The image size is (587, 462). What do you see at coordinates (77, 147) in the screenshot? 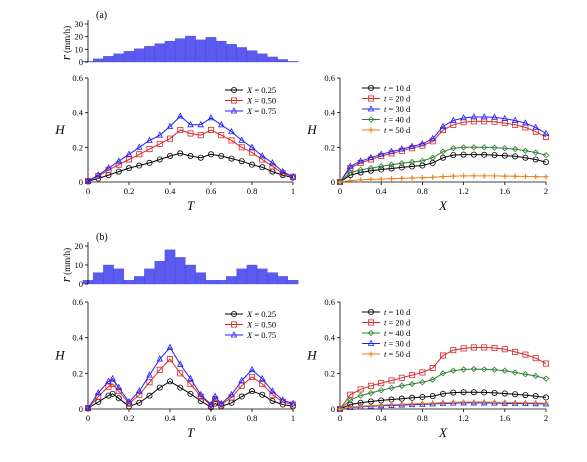
I see `y-tick-label: 0.2` at bounding box center [77, 147].